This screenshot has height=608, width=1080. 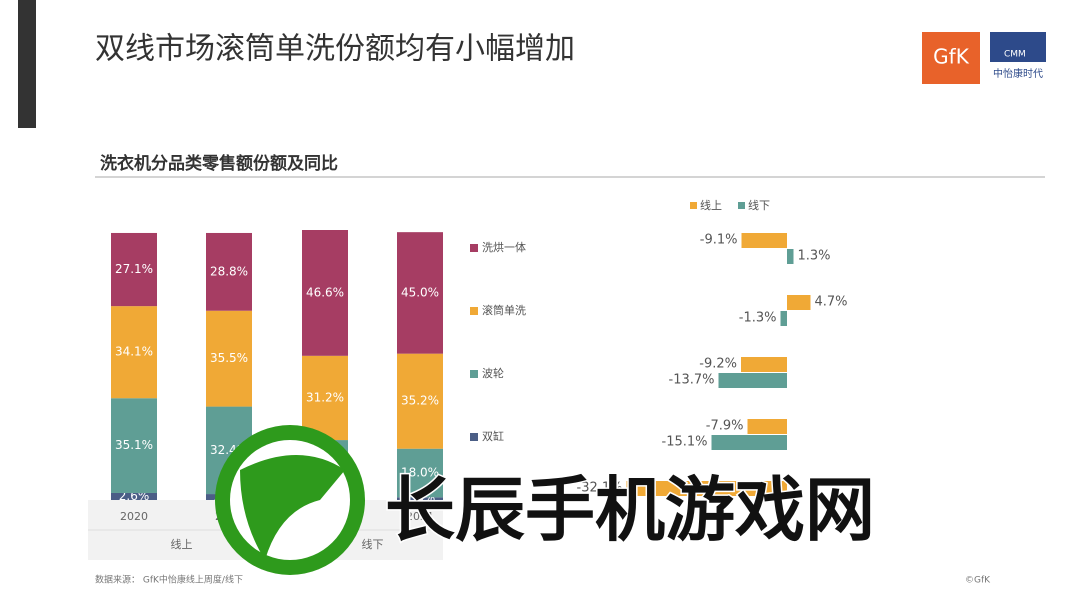 What do you see at coordinates (759, 205) in the screenshot?
I see `legend-label: 线下` at bounding box center [759, 205].